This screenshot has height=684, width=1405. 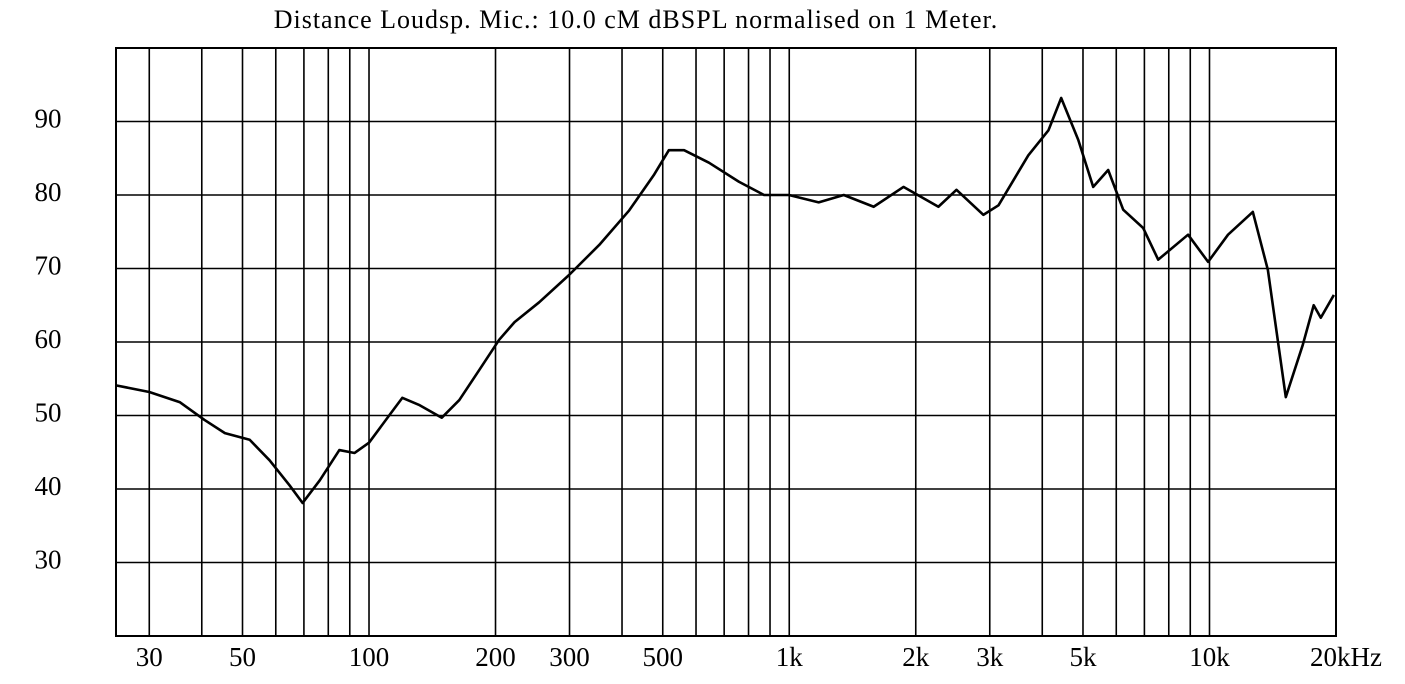 I want to click on x-tick-label: 20kHz, so click(x=1346, y=657).